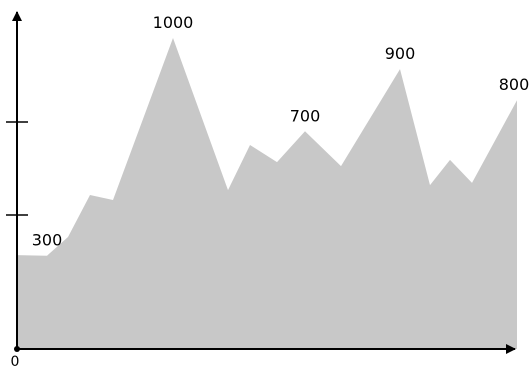  I want to click on data-label: 300, so click(47, 240).